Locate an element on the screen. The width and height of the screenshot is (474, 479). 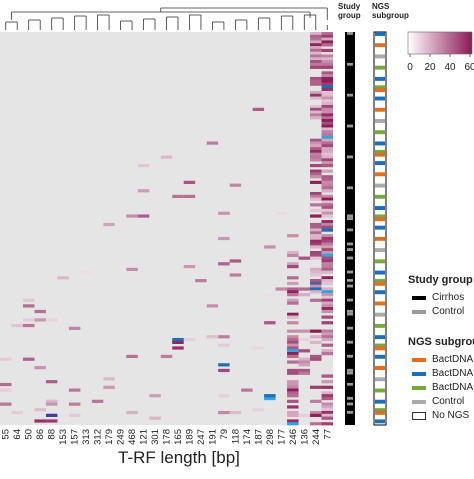
x-tick-label: 187 is located at coordinates (258, 437).